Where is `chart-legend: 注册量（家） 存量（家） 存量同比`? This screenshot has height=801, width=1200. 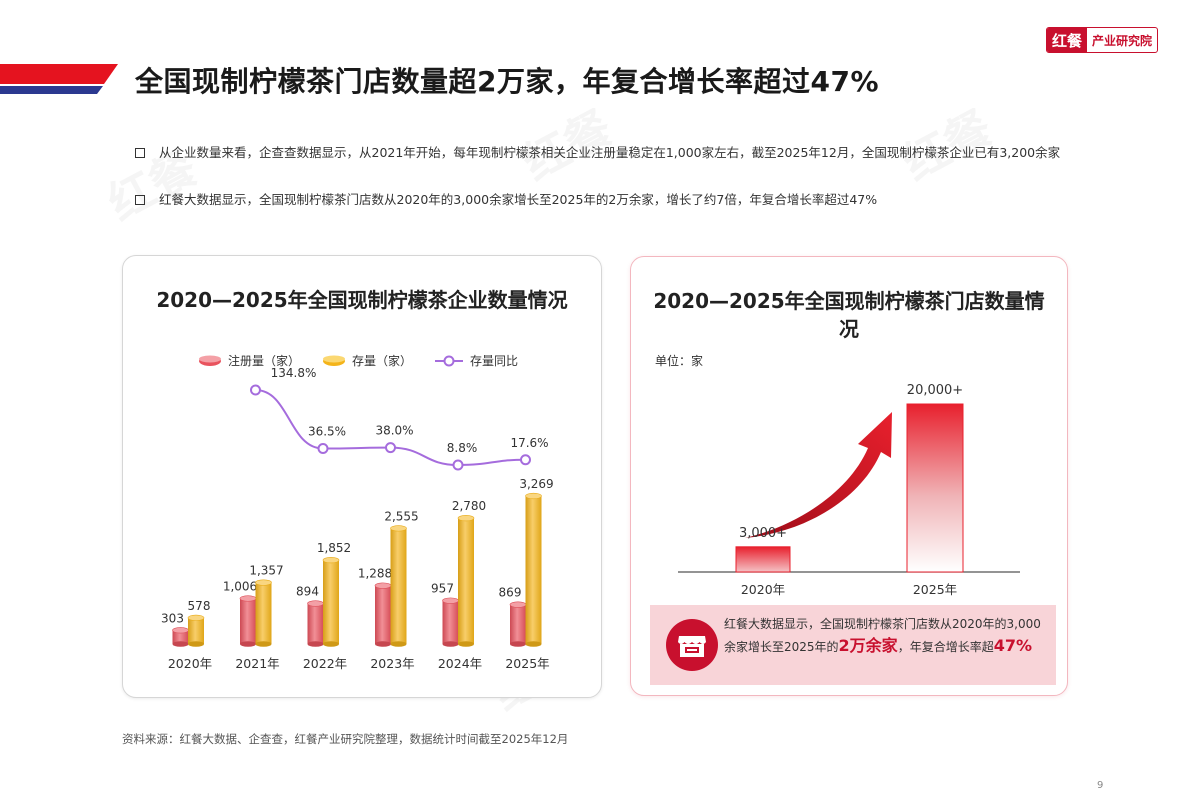 chart-legend: 注册量（家） 存量（家） 存量同比 is located at coordinates (369, 360).